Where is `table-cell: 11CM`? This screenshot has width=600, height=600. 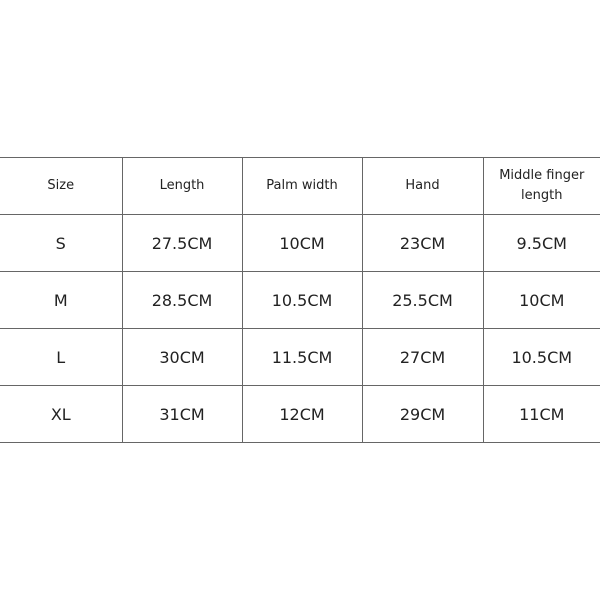
table-cell: 11CM is located at coordinates (541, 414).